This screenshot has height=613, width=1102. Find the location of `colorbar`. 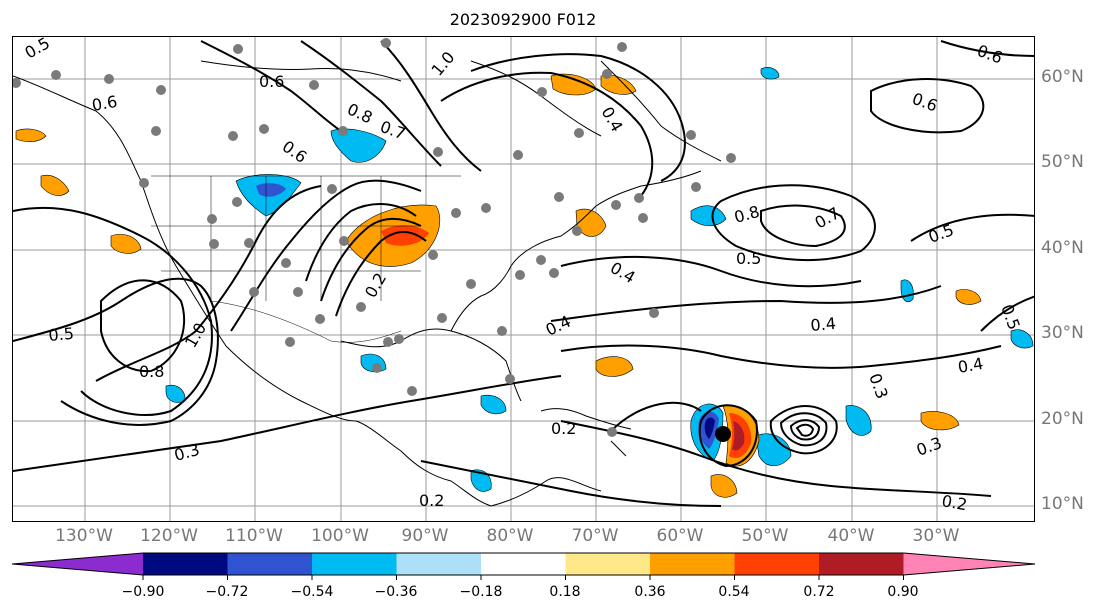

colorbar is located at coordinates (523, 566).